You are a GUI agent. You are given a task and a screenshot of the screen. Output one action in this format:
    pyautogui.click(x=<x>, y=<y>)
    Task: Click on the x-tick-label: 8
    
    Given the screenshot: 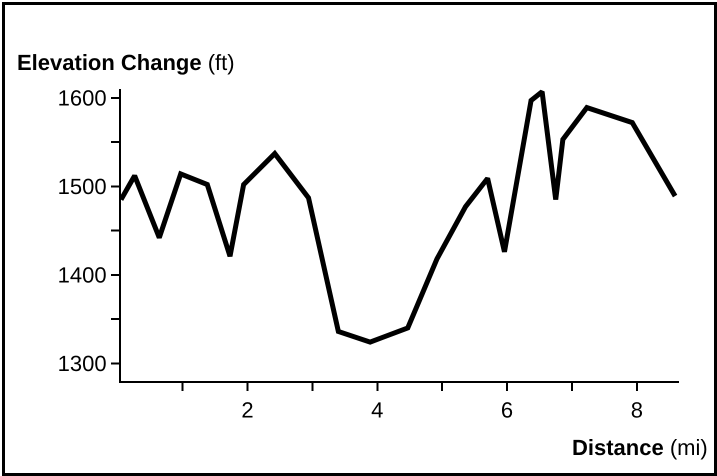 What is the action you would take?
    pyautogui.click(x=636, y=409)
    